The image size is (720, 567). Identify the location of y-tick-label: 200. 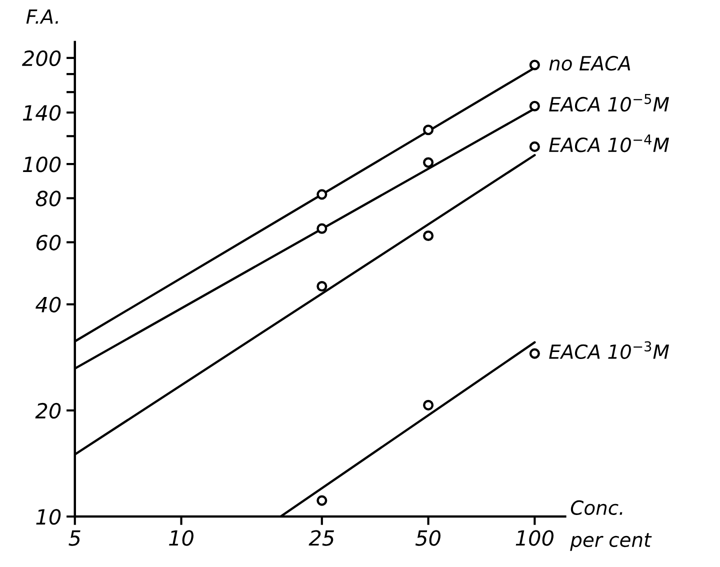
(41, 58).